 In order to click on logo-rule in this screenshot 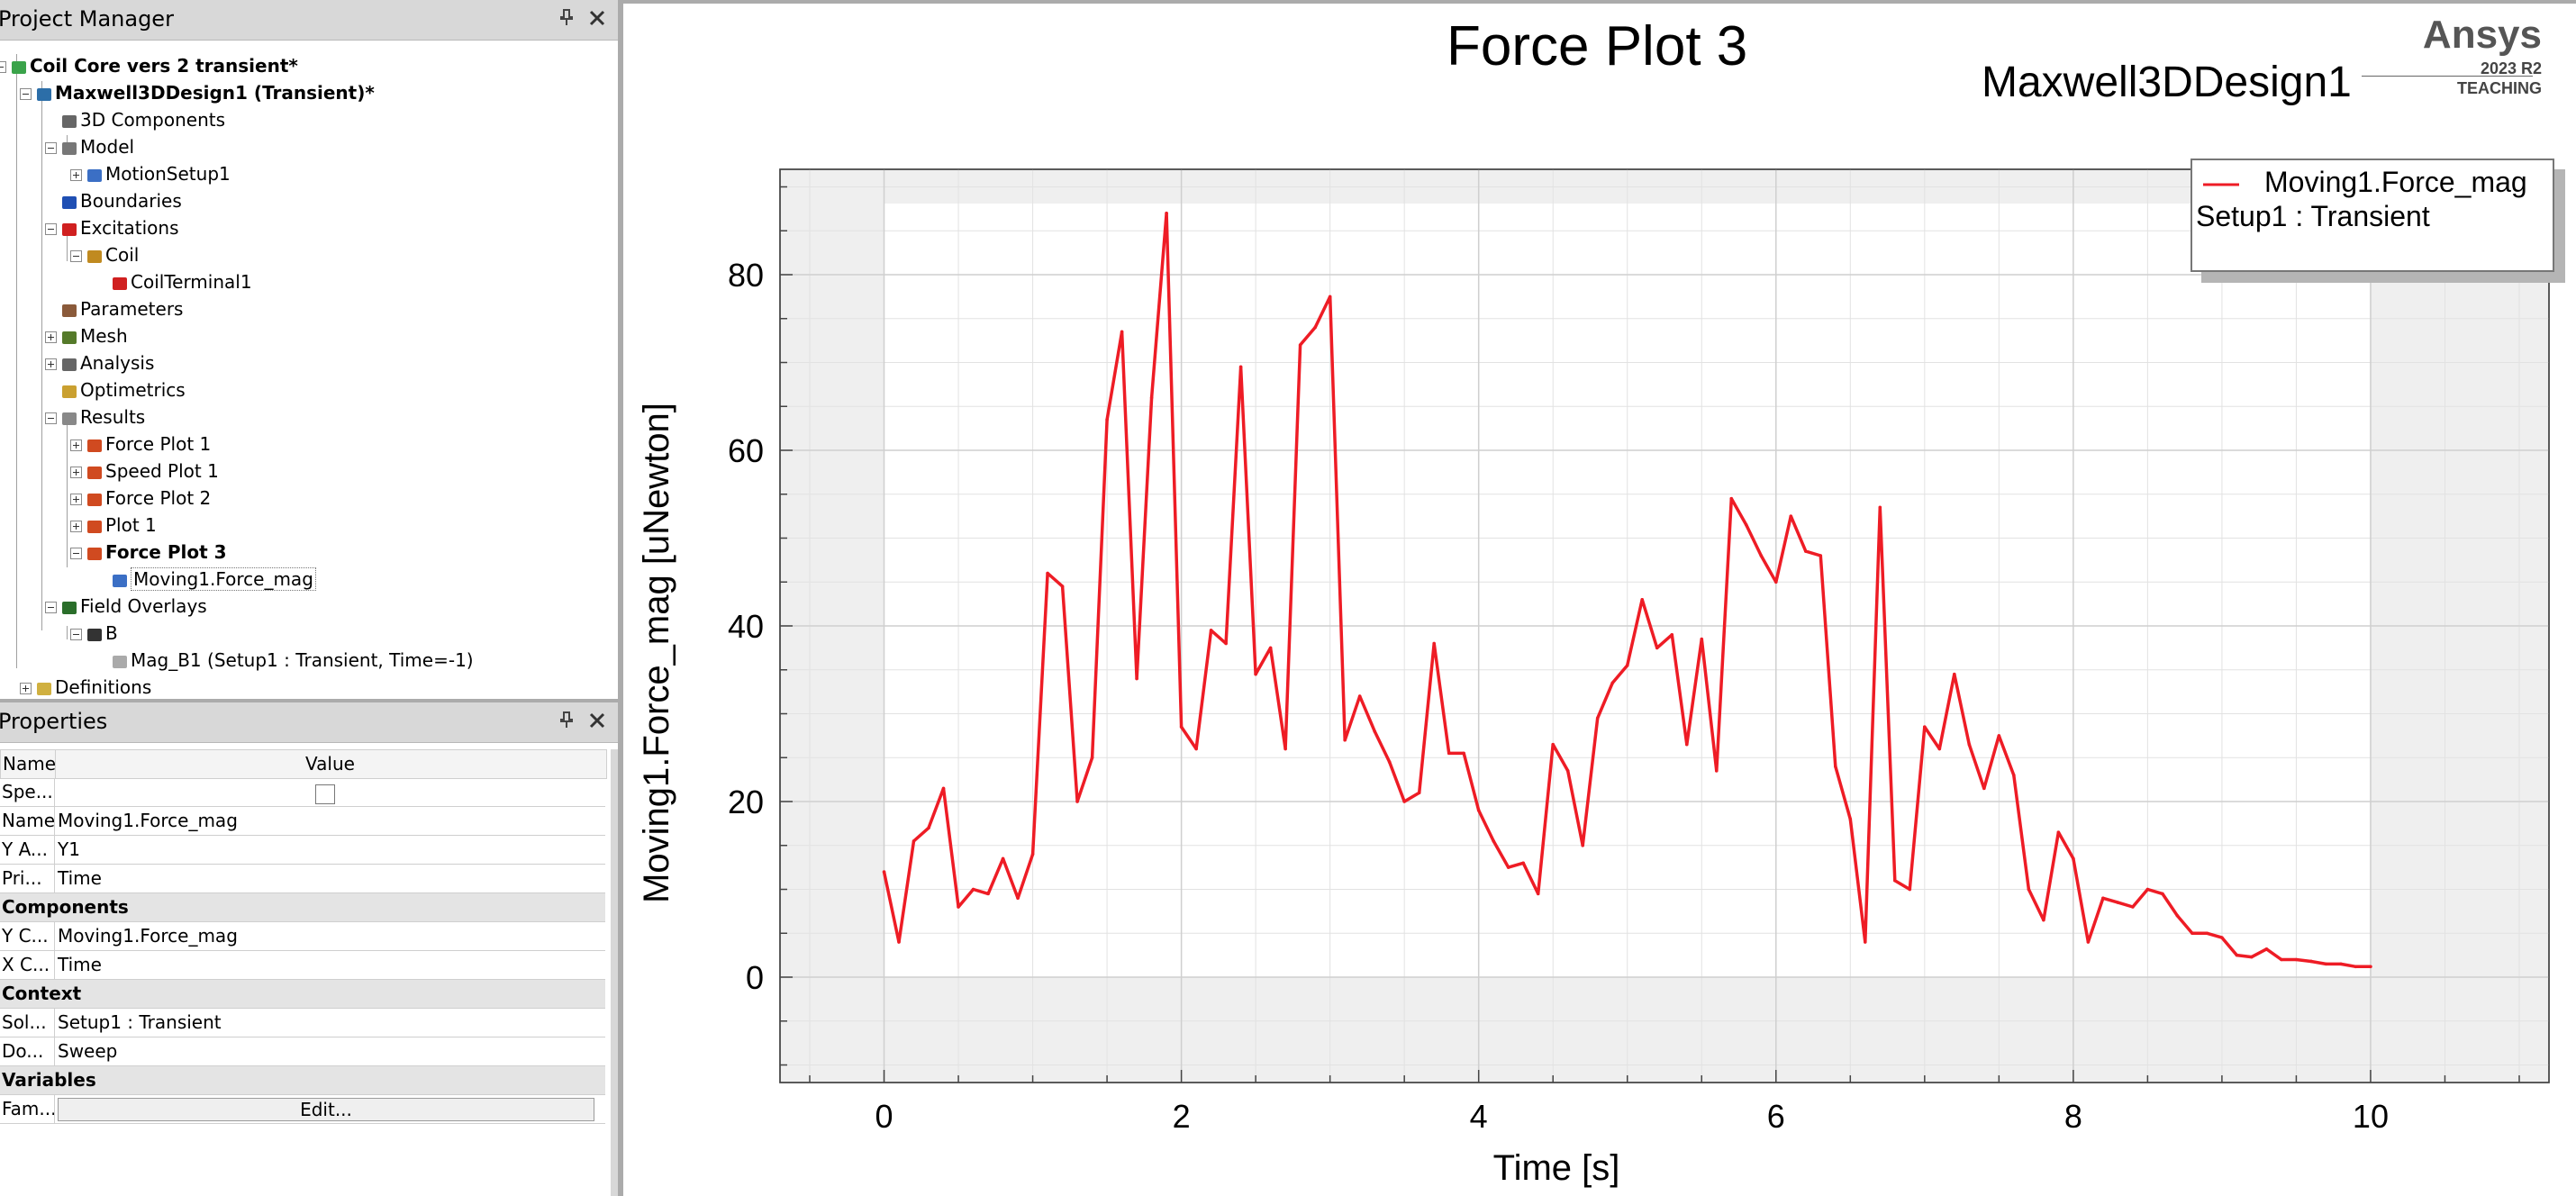, I will do `click(2447, 76)`.